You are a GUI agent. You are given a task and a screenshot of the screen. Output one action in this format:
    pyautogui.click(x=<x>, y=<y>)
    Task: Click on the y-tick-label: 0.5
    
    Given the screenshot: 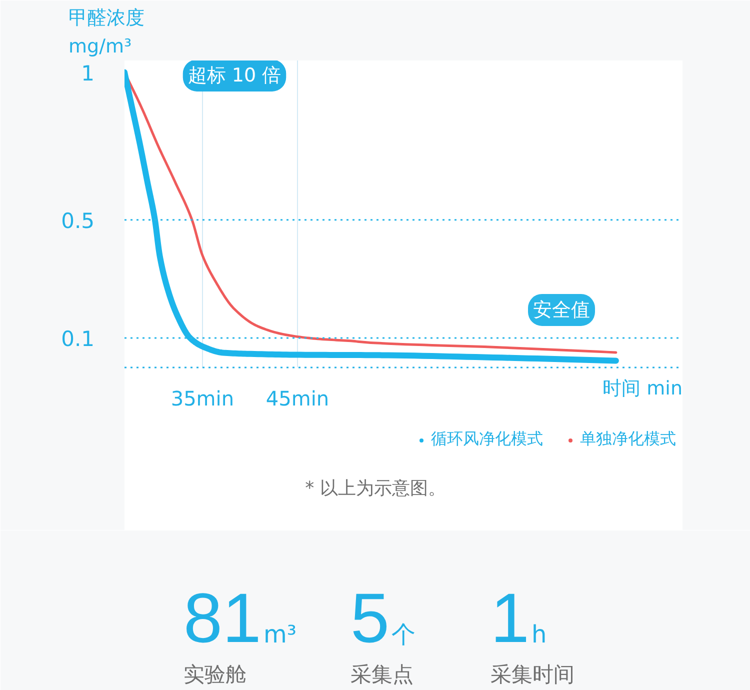 What is the action you would take?
    pyautogui.click(x=78, y=220)
    